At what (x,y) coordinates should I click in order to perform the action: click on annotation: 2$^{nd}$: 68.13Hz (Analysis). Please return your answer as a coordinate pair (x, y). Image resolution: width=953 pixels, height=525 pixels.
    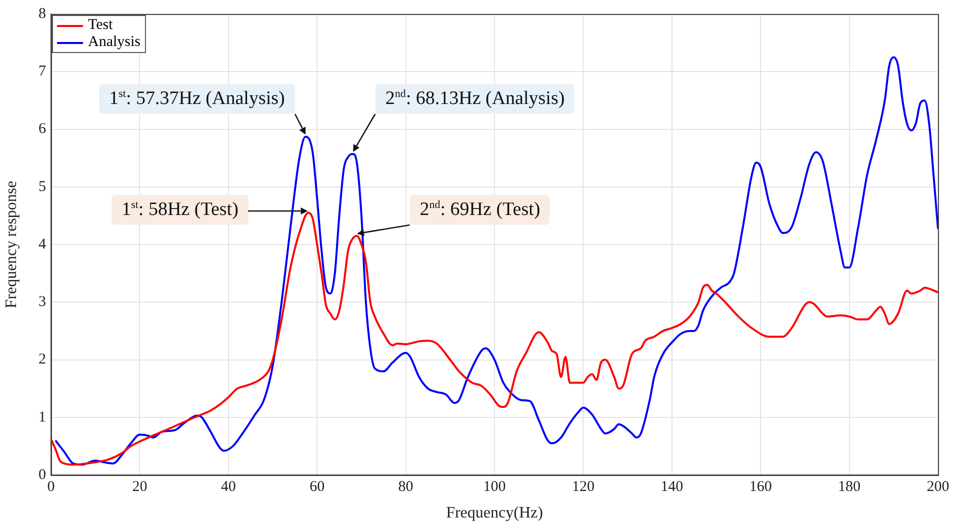
    Looking at the image, I should click on (475, 99).